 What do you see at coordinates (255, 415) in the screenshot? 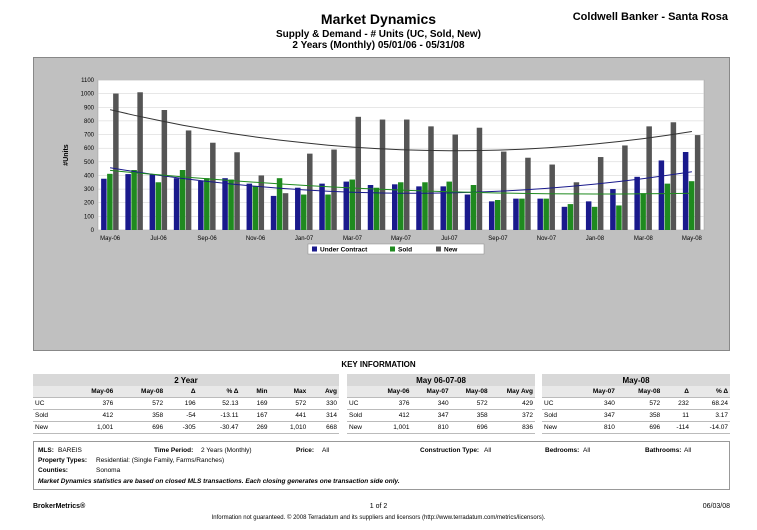
I see `cell: 167` at bounding box center [255, 415].